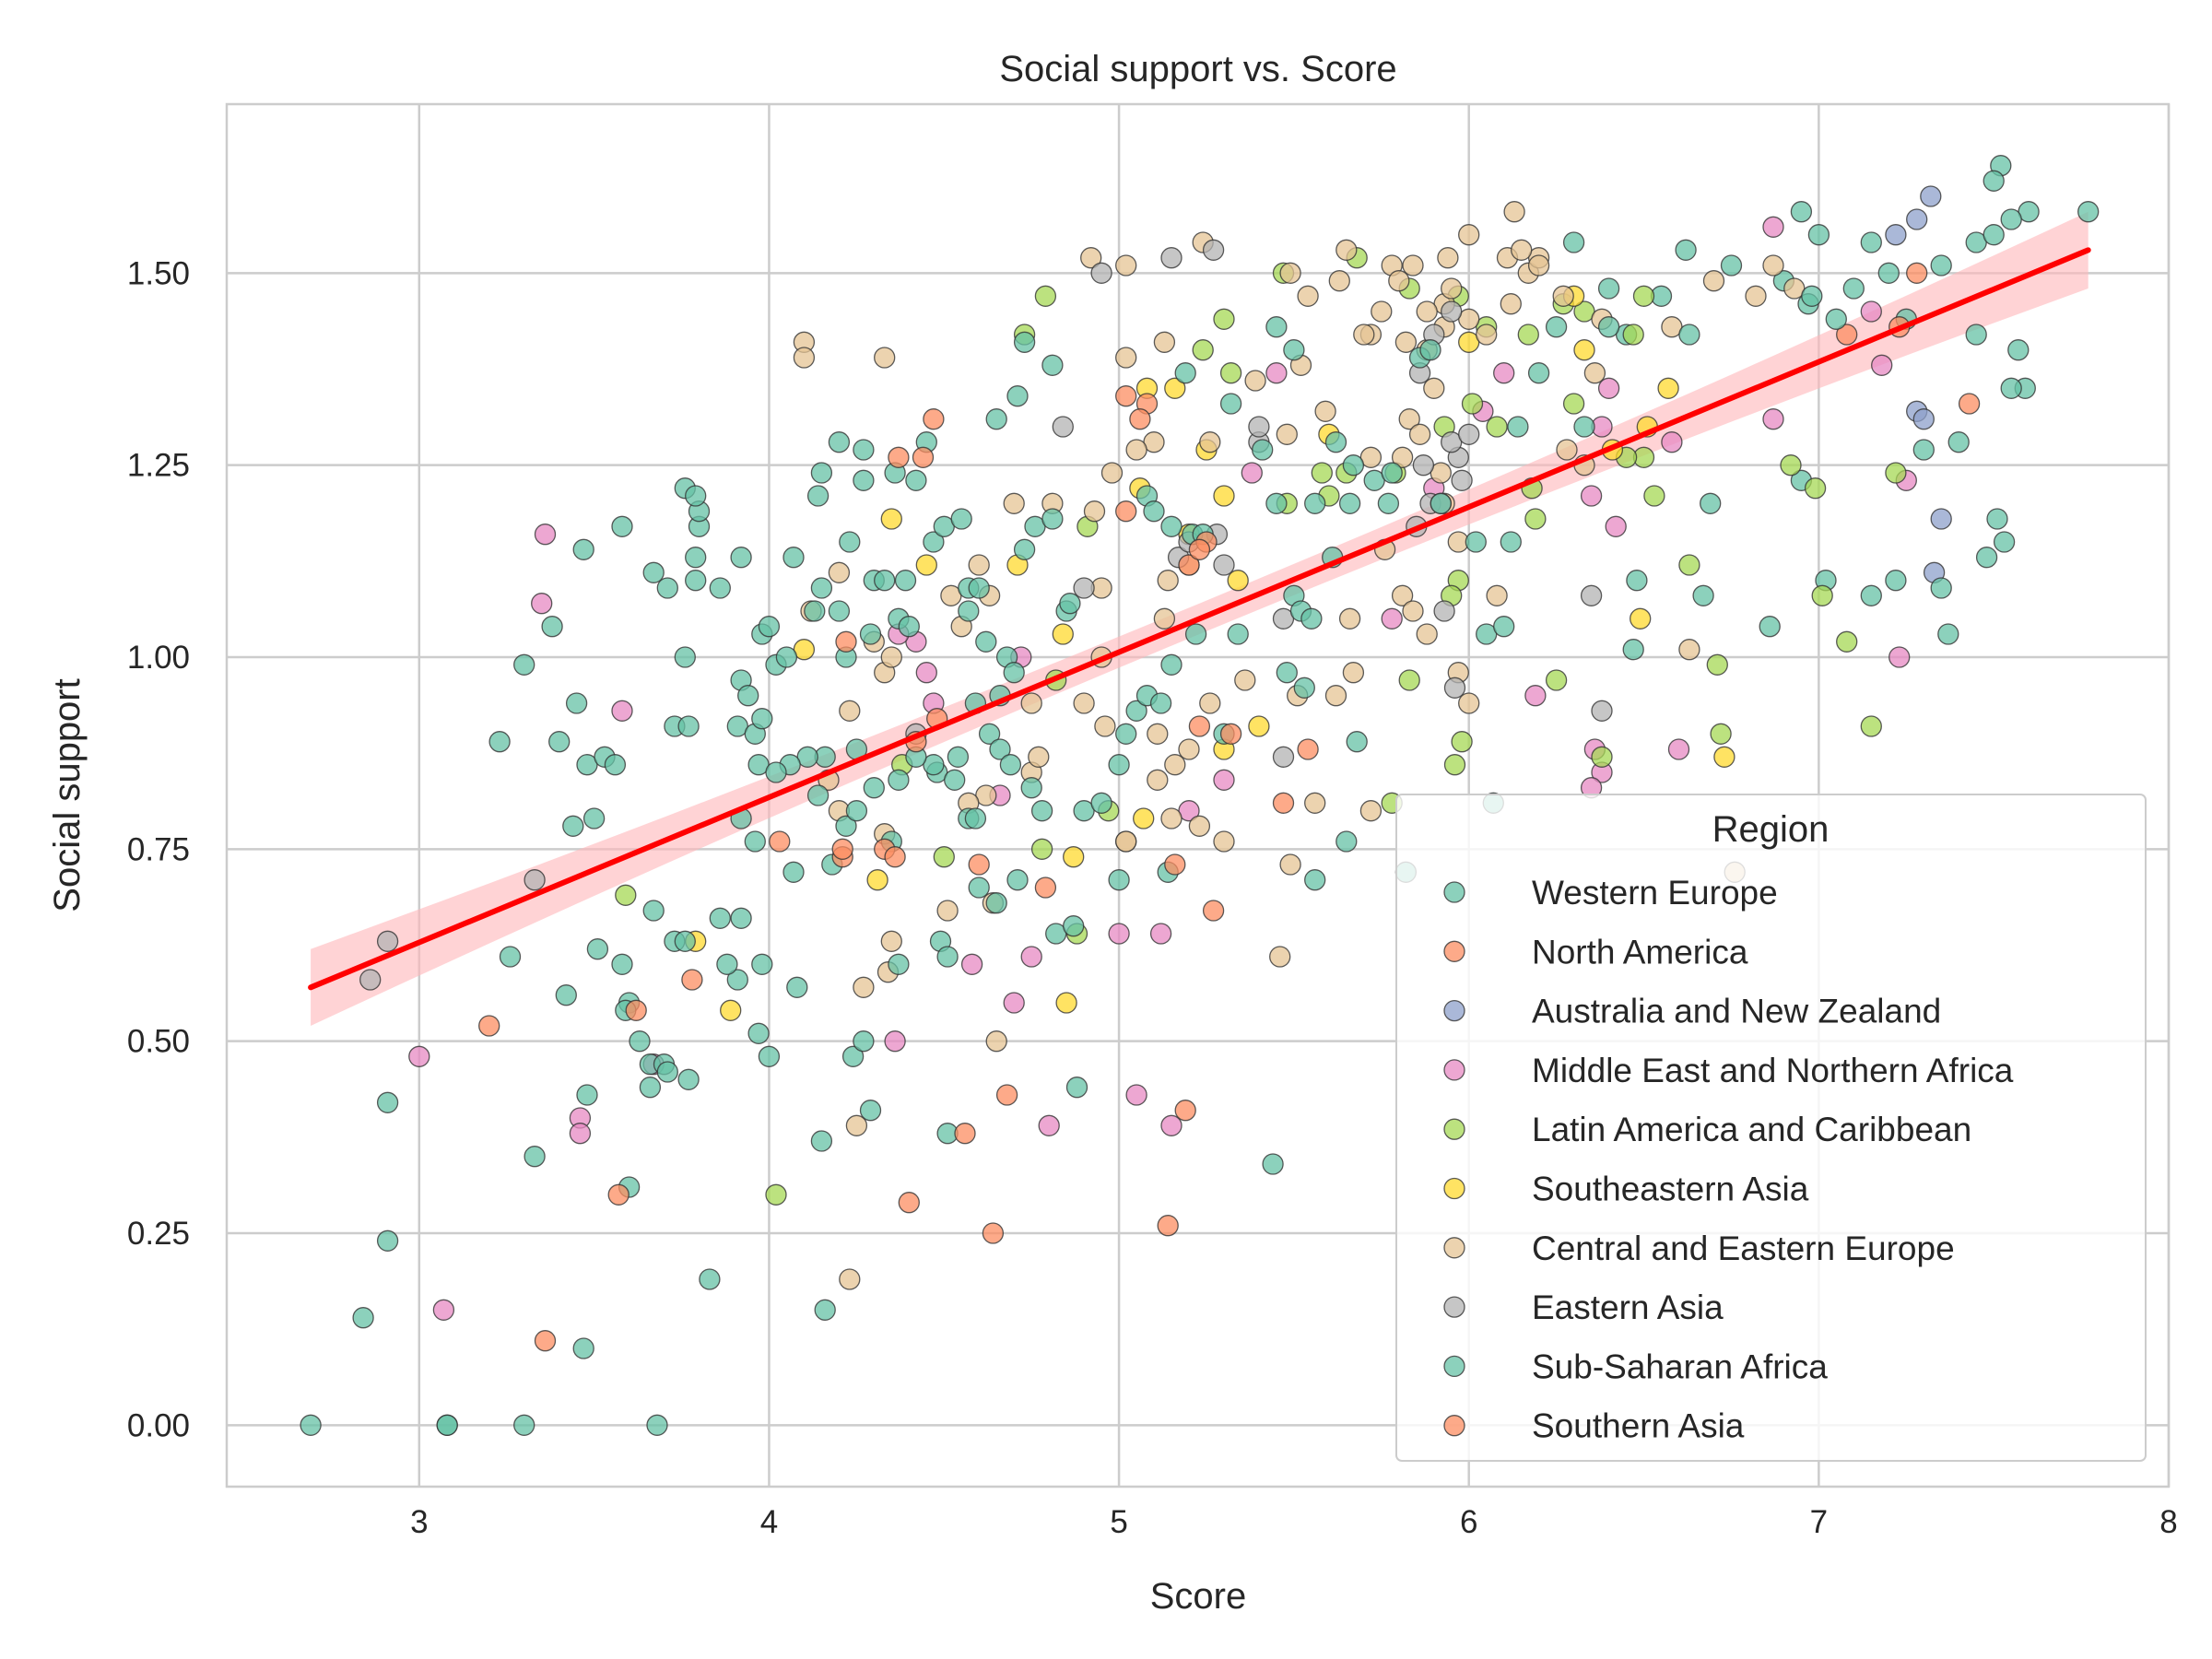 The image size is (2212, 1659). What do you see at coordinates (419, 1522) in the screenshot?
I see `x-tick-label: 3` at bounding box center [419, 1522].